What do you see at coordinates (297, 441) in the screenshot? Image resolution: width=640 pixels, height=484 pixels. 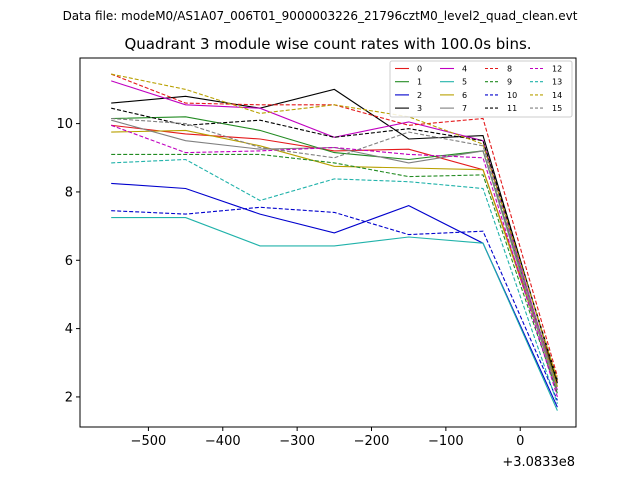 I see `x-tick-label: −300` at bounding box center [297, 441].